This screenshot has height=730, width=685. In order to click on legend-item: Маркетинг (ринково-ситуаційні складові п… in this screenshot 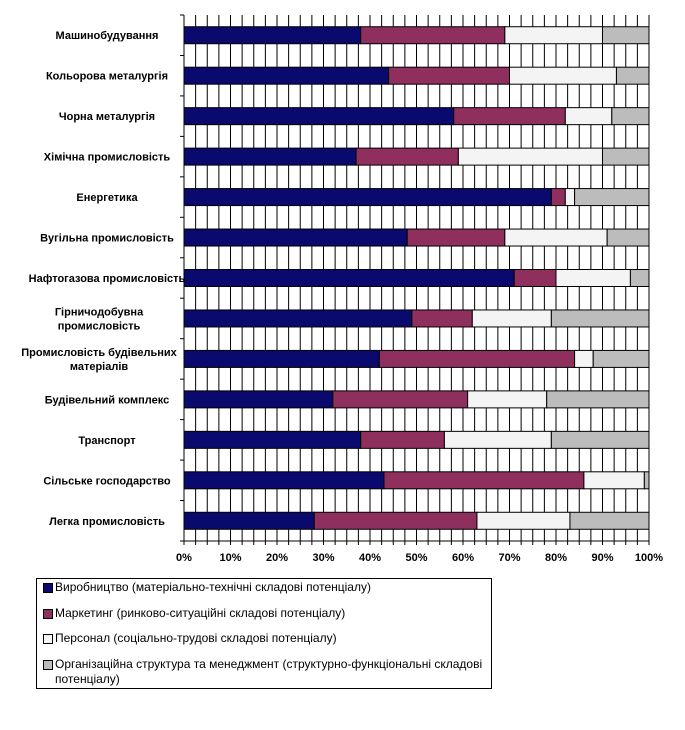, I will do `click(265, 613)`.